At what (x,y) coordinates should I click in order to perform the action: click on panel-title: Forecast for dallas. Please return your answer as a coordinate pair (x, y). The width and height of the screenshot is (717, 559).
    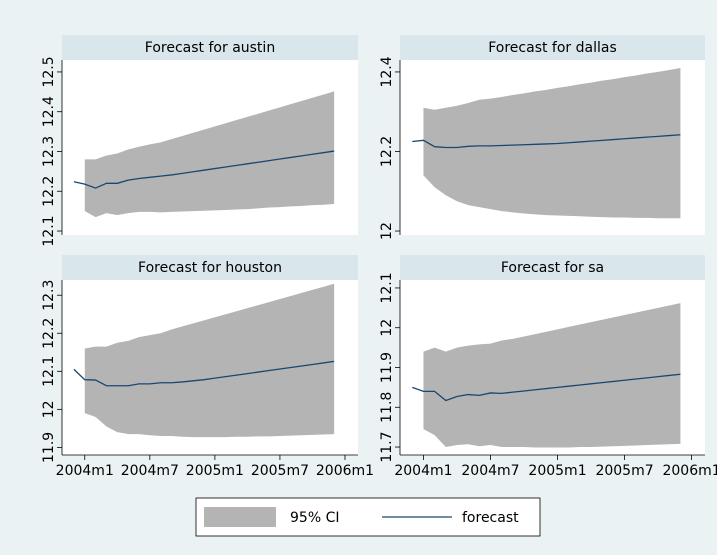
    Looking at the image, I should click on (552, 48).